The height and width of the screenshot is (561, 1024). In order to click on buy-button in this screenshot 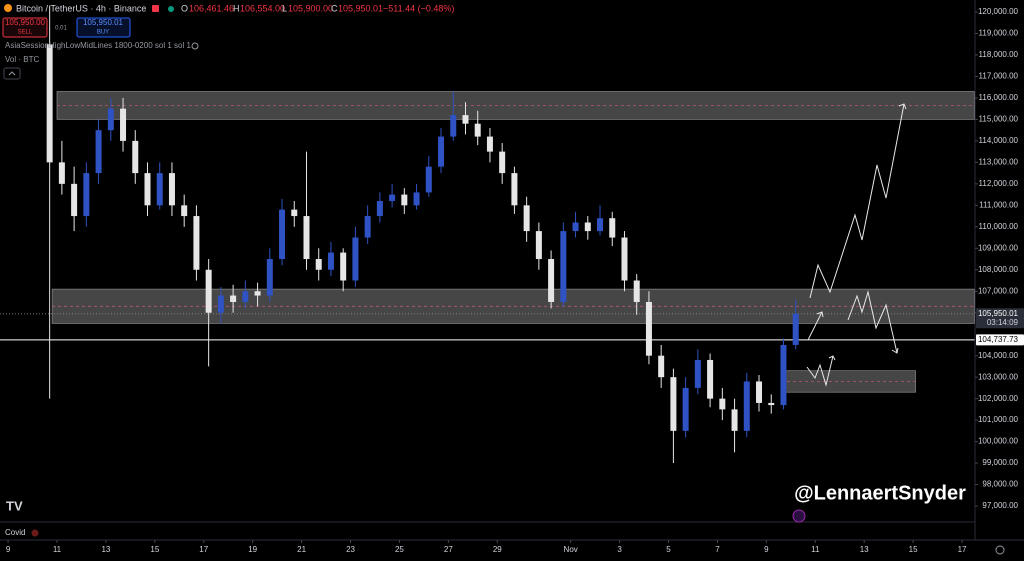, I will do `click(103, 27)`.